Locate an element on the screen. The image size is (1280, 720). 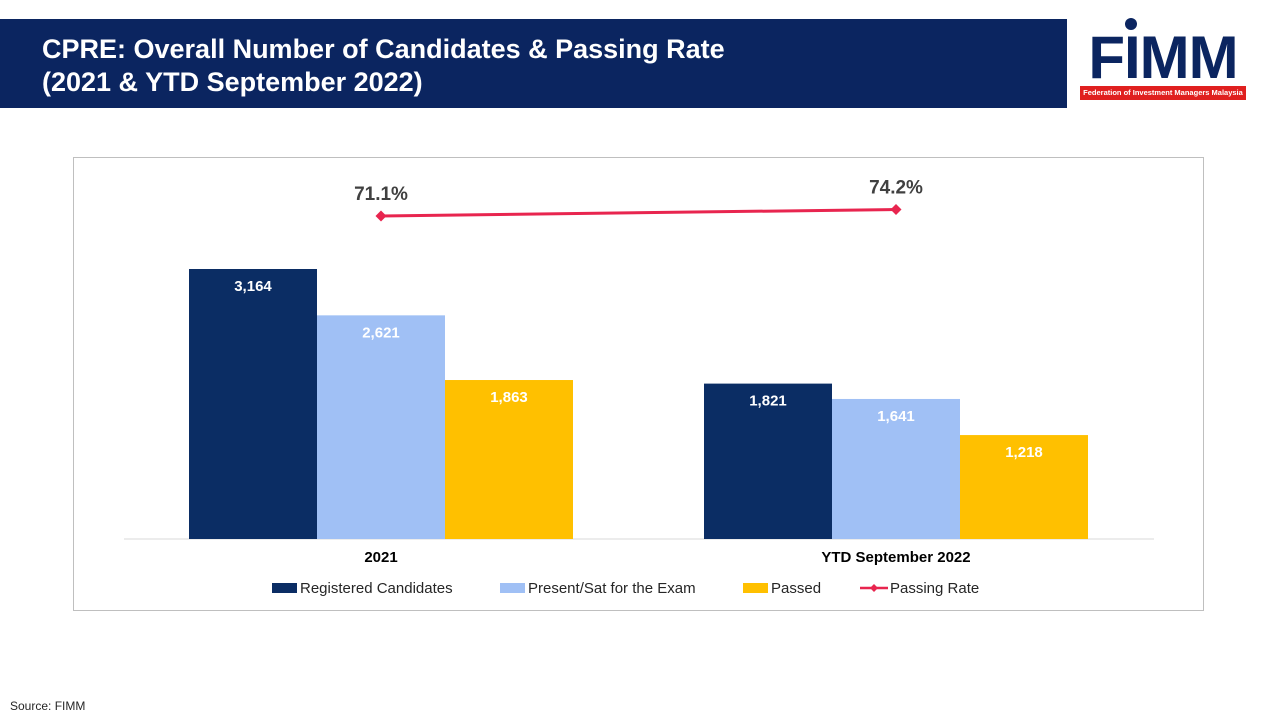
bar-label-3-2: 1,218 is located at coordinates (1024, 452).